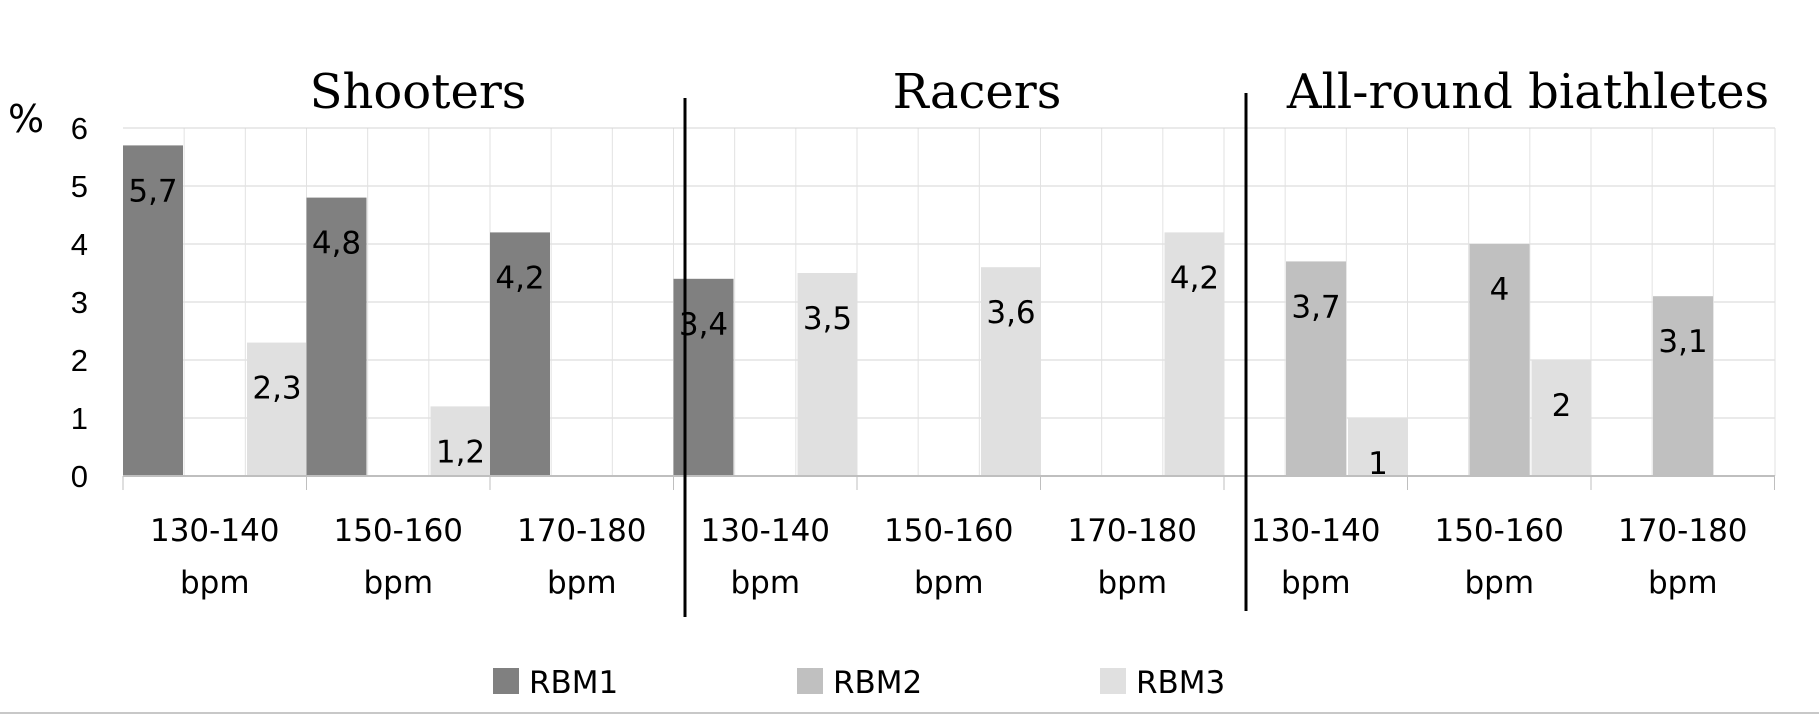 This screenshot has height=715, width=1819. I want to click on data-label: 2, so click(1562, 406).